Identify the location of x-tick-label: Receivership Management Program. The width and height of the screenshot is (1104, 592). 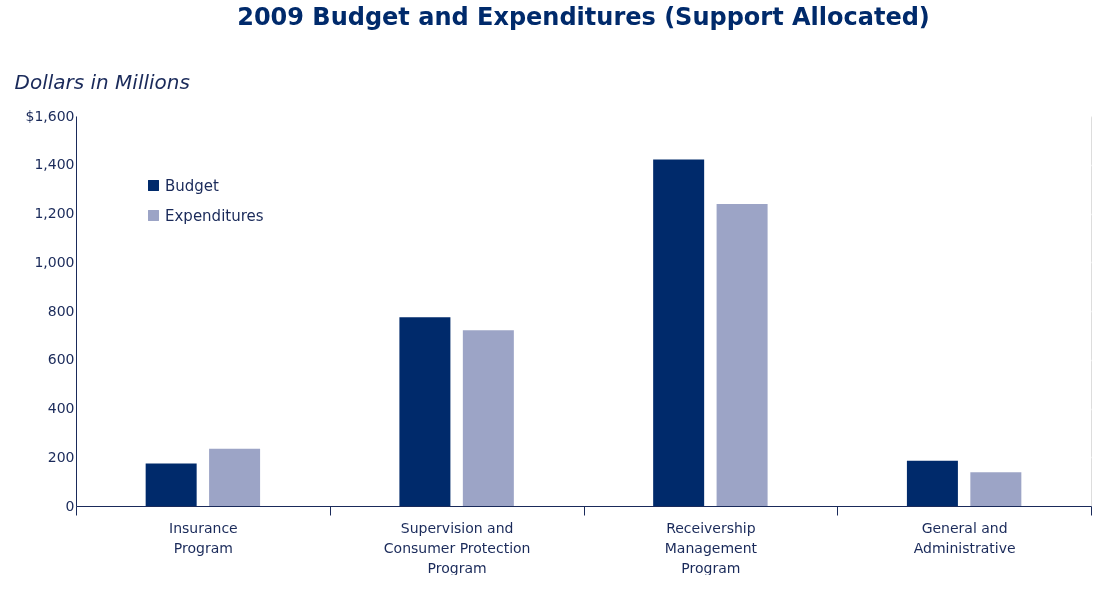
(711, 547).